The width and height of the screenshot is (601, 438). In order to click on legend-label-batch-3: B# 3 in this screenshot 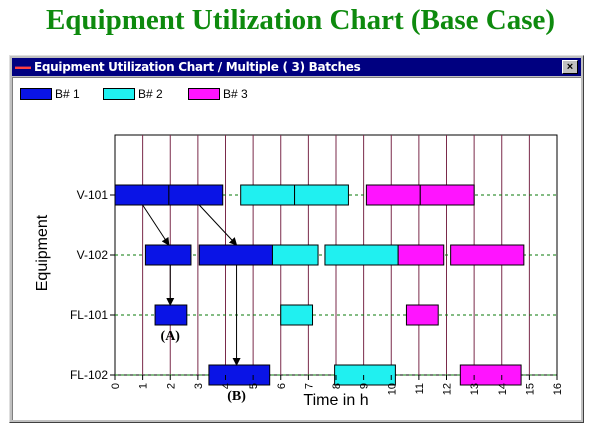, I will do `click(235, 94)`.